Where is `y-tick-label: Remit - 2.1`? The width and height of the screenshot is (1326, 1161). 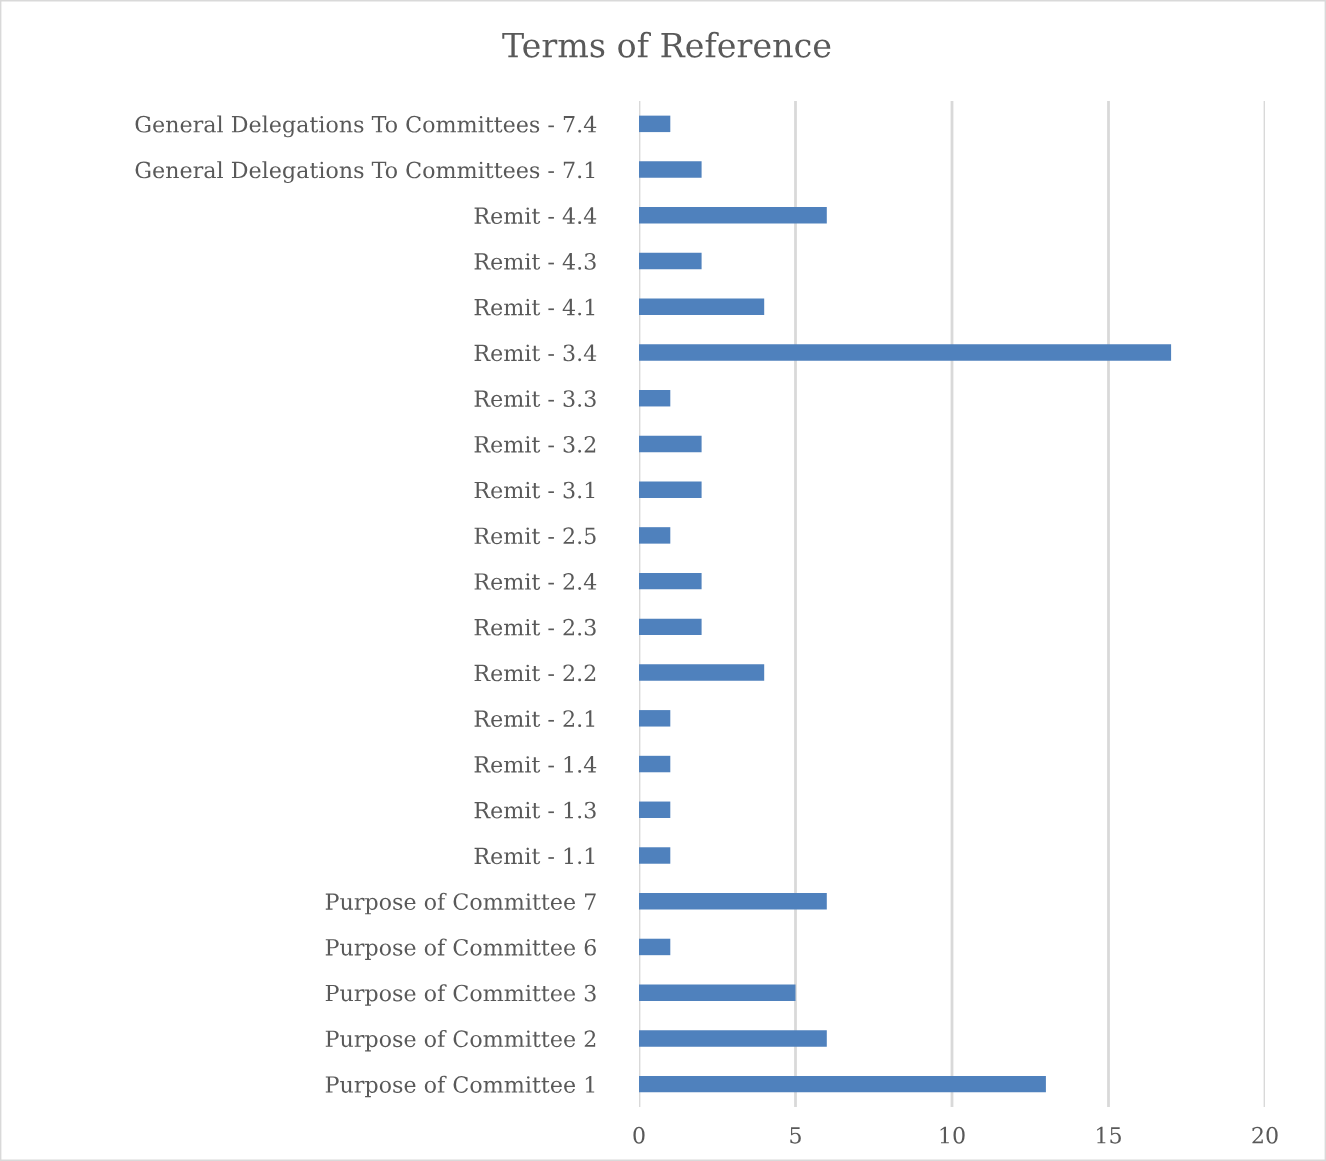 y-tick-label: Remit - 2.1 is located at coordinates (534, 719).